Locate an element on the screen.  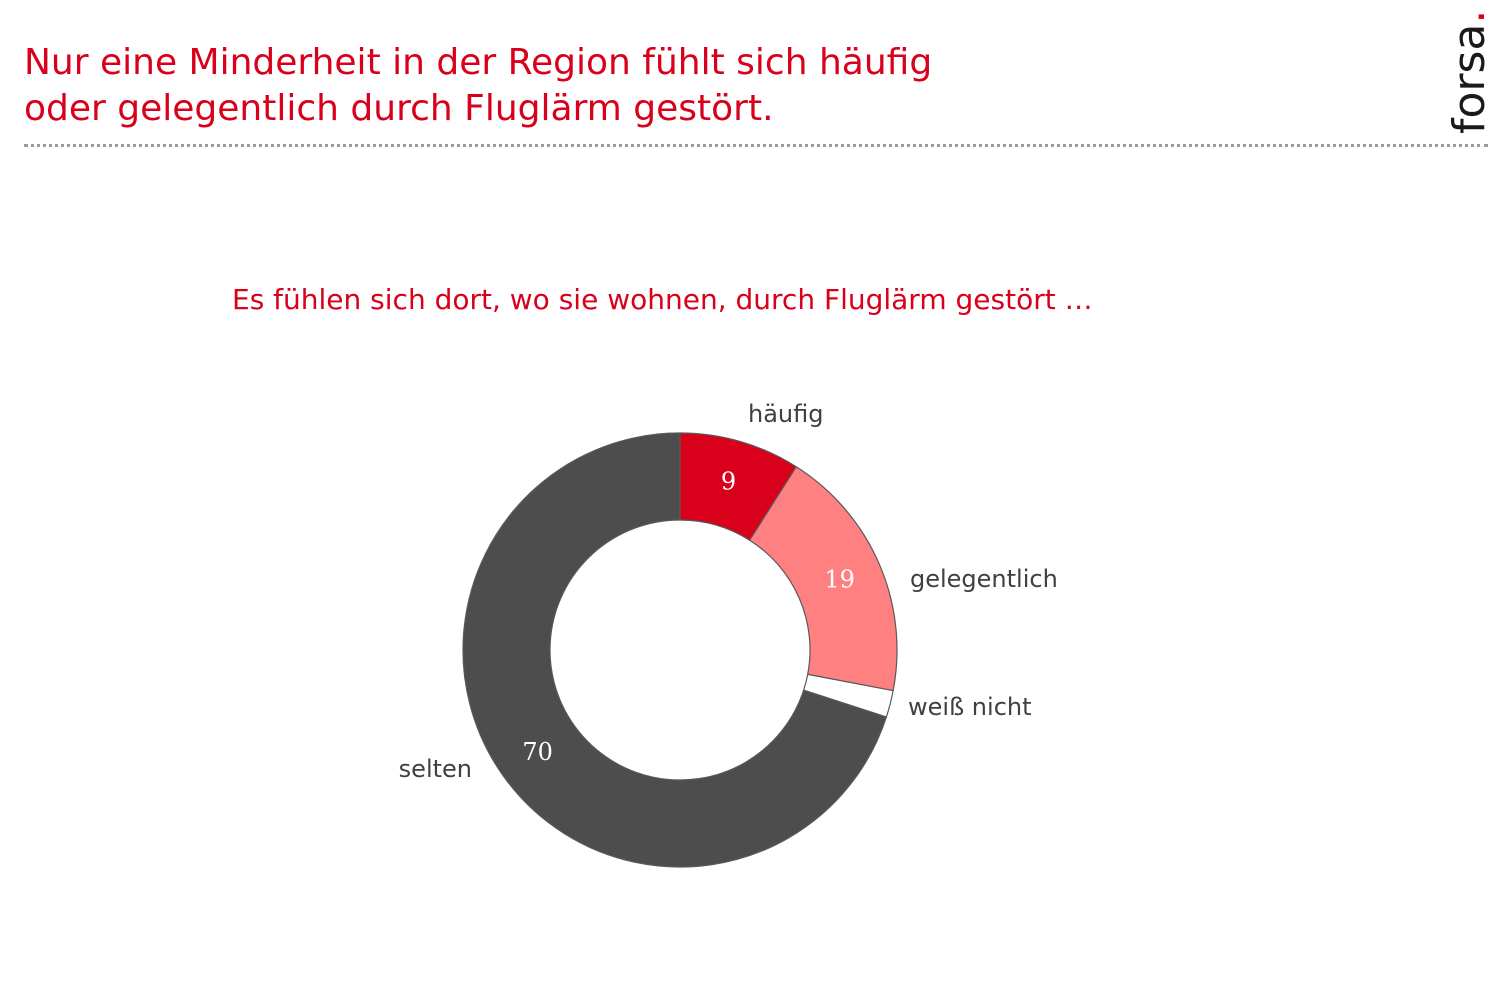
category-label-haeufig: häufig is located at coordinates (785, 414).